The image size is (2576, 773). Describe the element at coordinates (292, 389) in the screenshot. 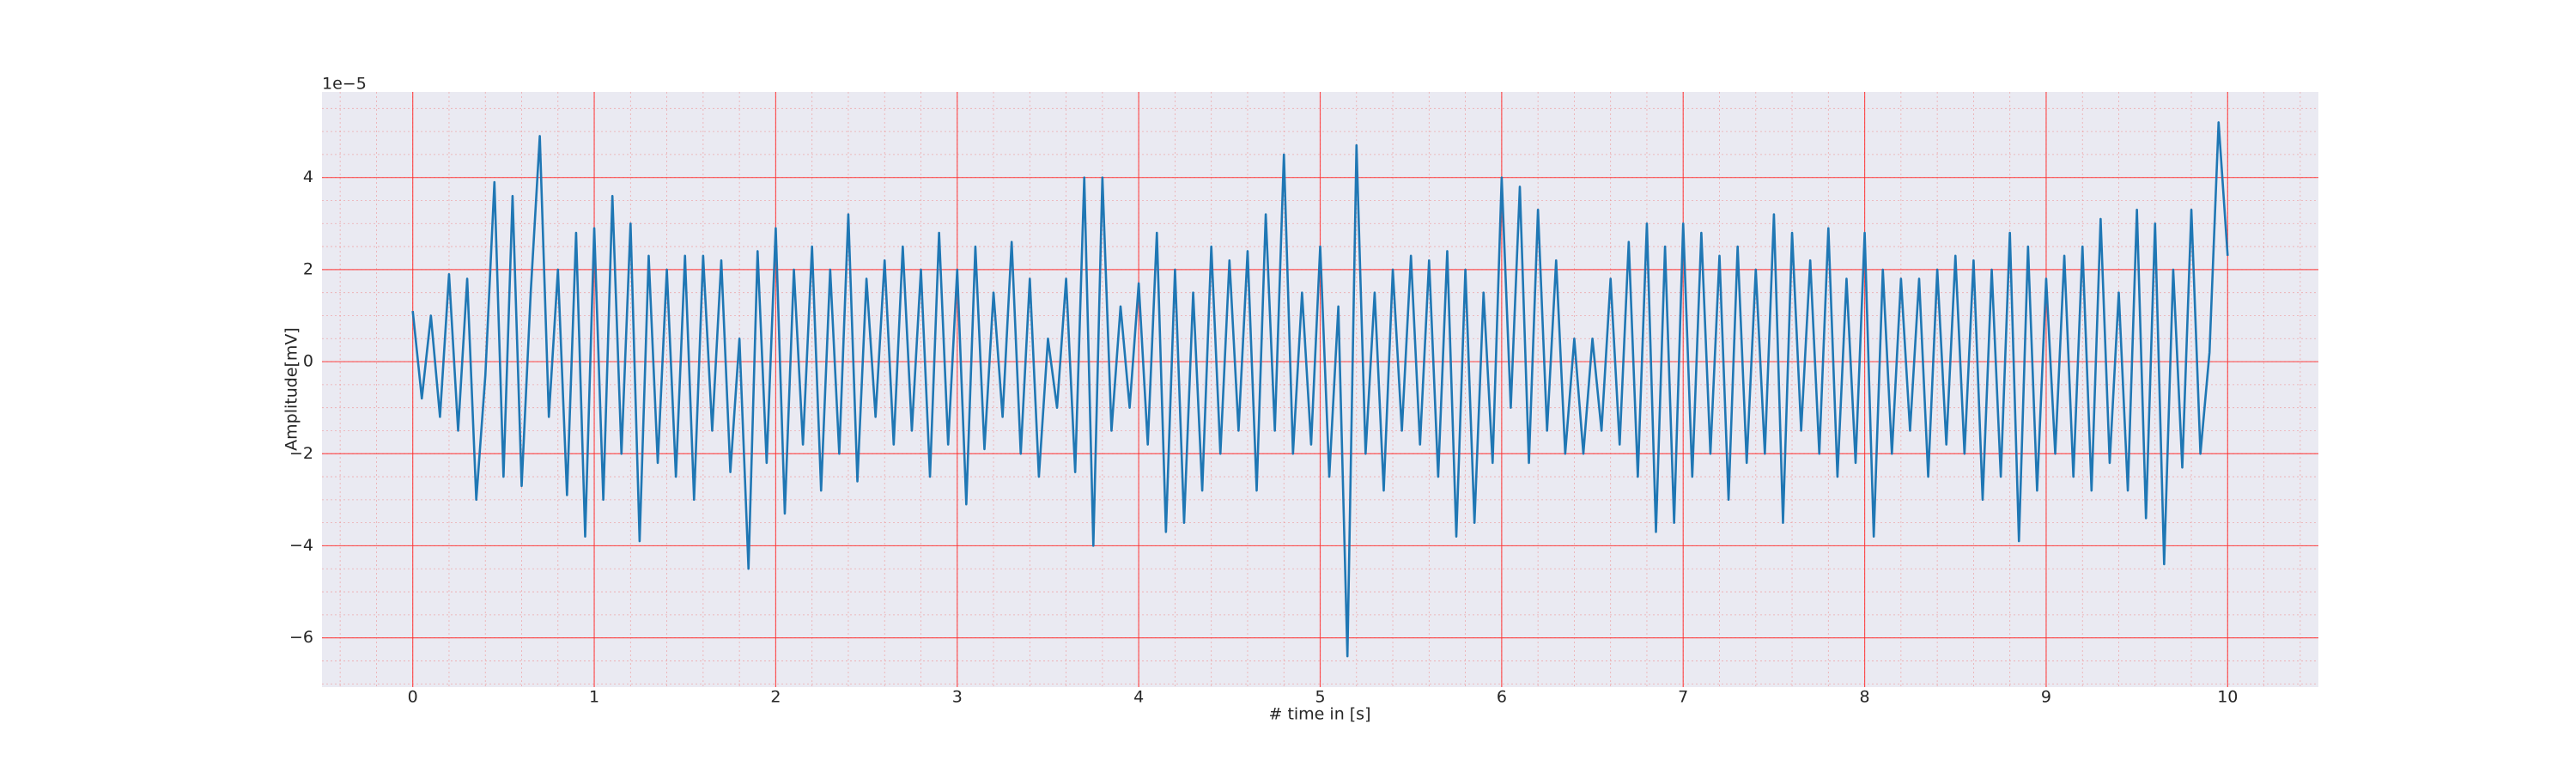

I see `y-axis-label: Amplitude[mV]` at that location.